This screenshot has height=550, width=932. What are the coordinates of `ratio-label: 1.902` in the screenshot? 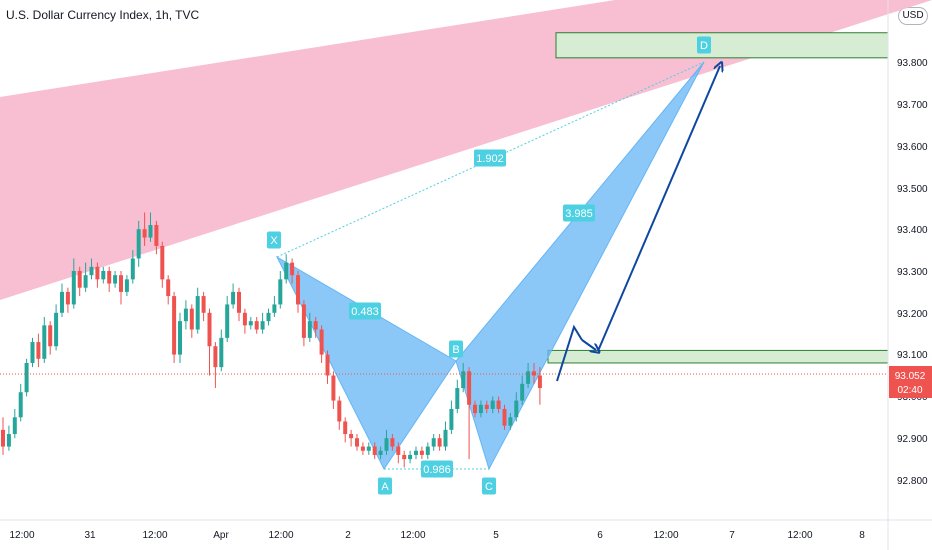 It's located at (490, 158).